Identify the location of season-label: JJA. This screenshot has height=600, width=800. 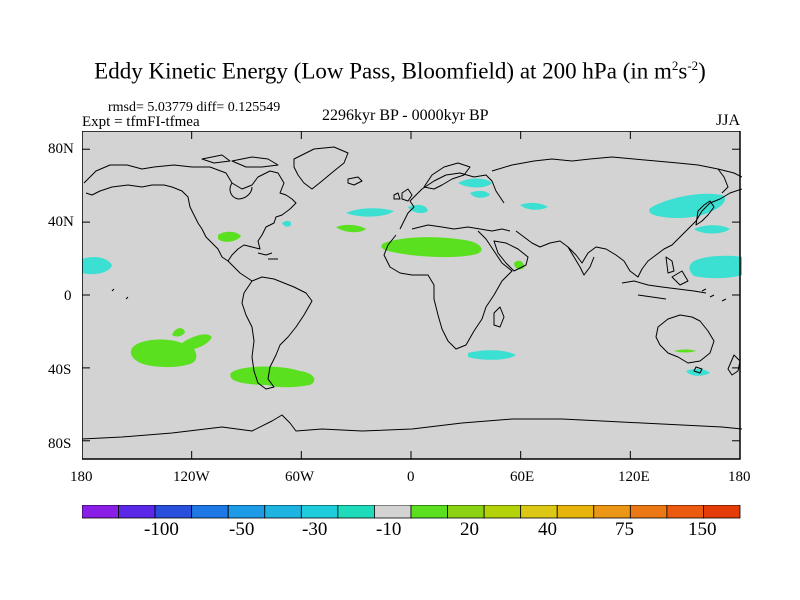
(728, 120).